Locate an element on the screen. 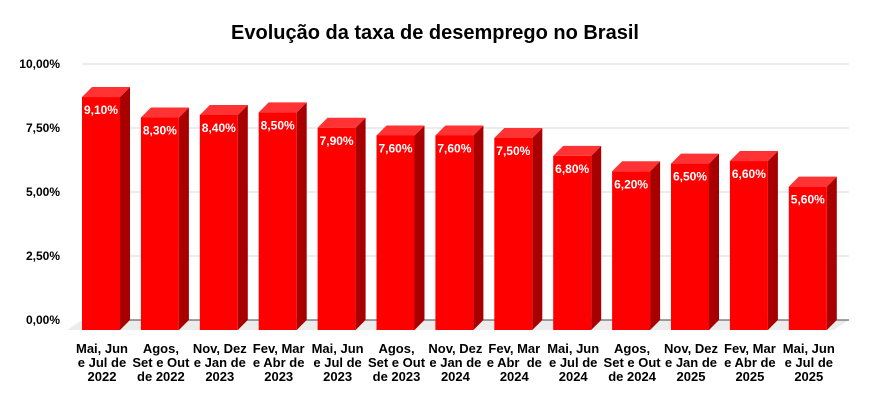  data-label: 8,40% is located at coordinates (219, 128).